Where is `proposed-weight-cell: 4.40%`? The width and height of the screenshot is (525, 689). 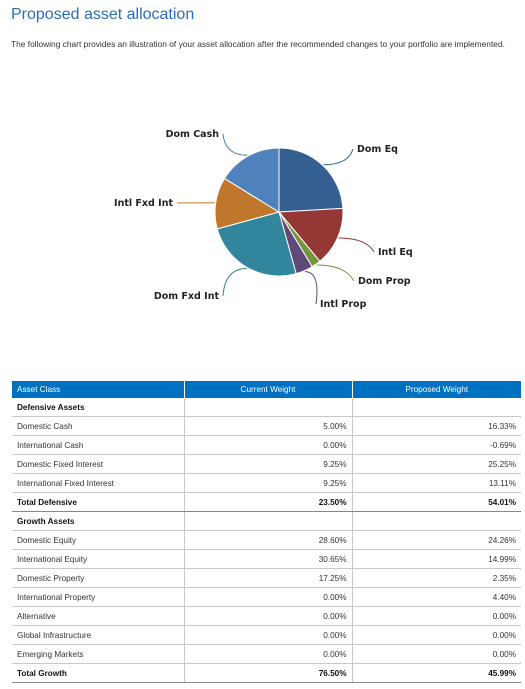 proposed-weight-cell: 4.40% is located at coordinates (436, 597).